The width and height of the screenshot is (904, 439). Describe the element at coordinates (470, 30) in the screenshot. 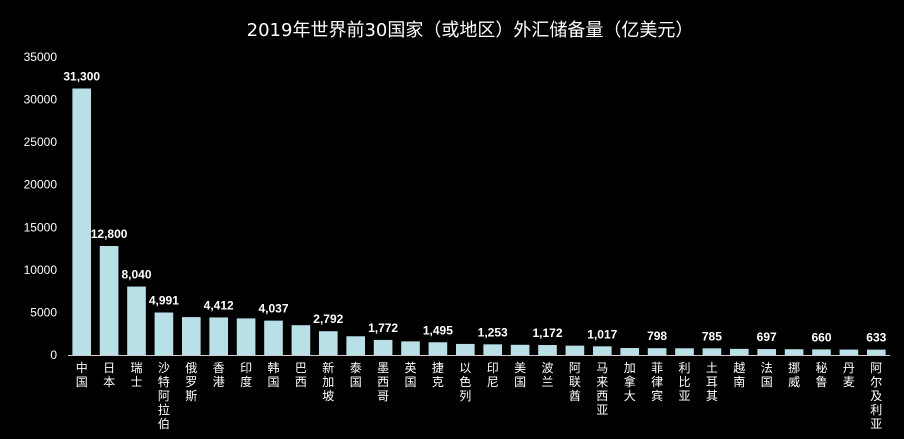

I see `chart-title: 2019年世界前30国家（或地区）外汇储备量（亿美元）` at that location.